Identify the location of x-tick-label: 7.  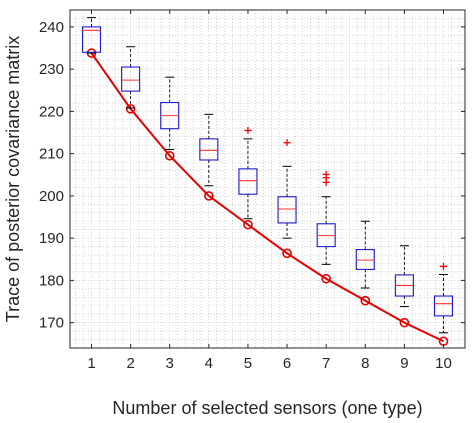
(326, 363).